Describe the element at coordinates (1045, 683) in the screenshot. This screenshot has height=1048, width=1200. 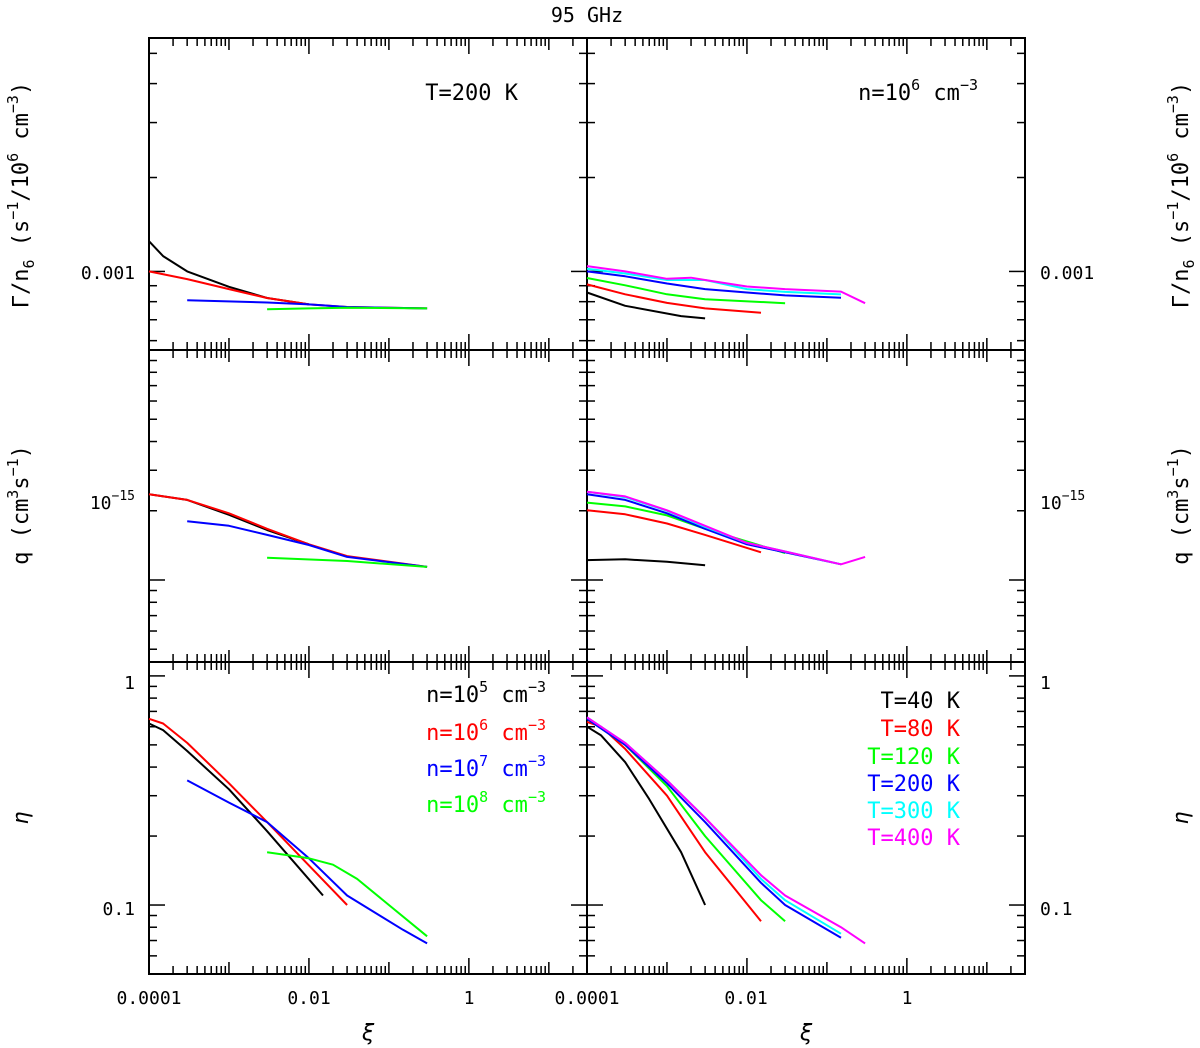
I see `ytick-label-eta1-right: 1` at that location.